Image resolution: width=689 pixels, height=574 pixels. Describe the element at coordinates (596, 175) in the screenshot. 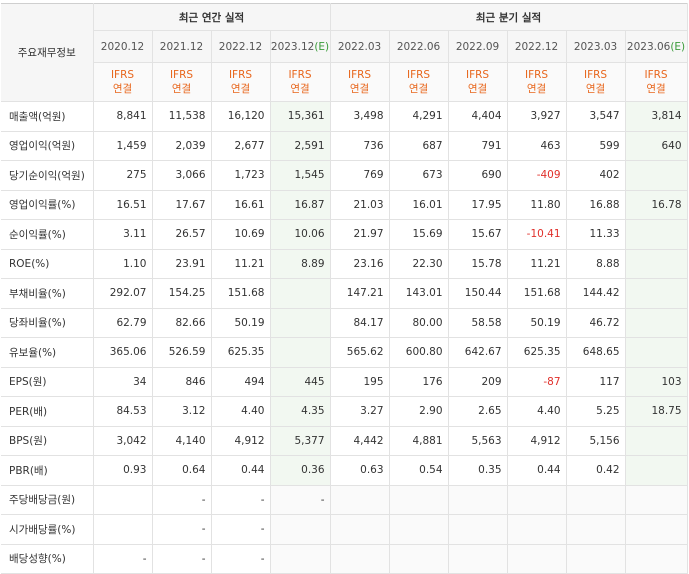

I see `value-cell: 402` at that location.